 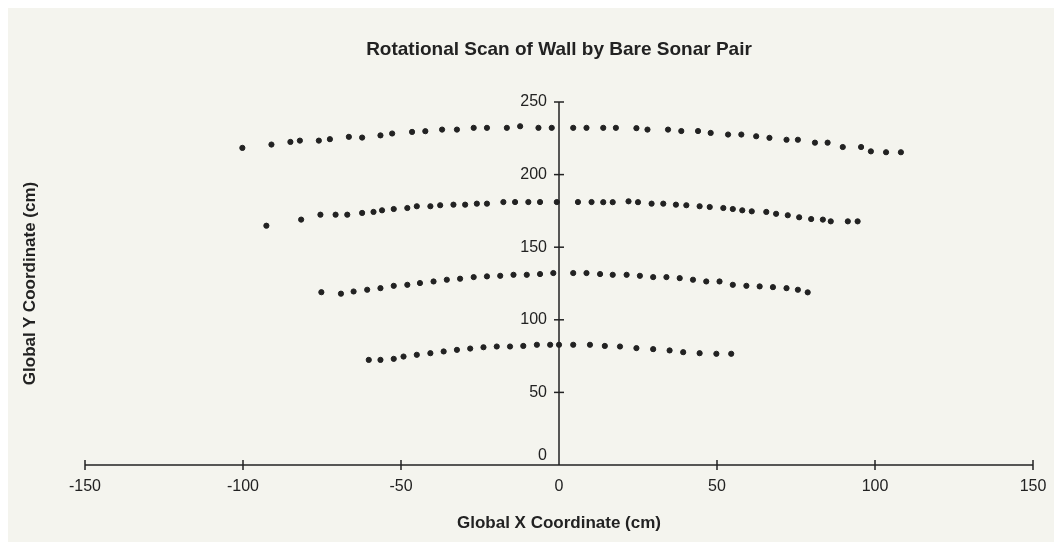 I want to click on x-tick-label: -50, so click(x=401, y=486).